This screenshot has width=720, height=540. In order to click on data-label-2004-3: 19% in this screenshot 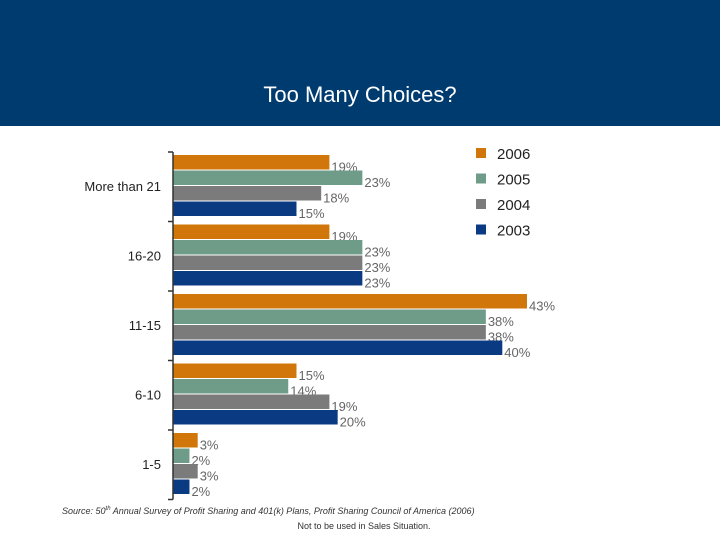, I will do `click(344, 406)`.